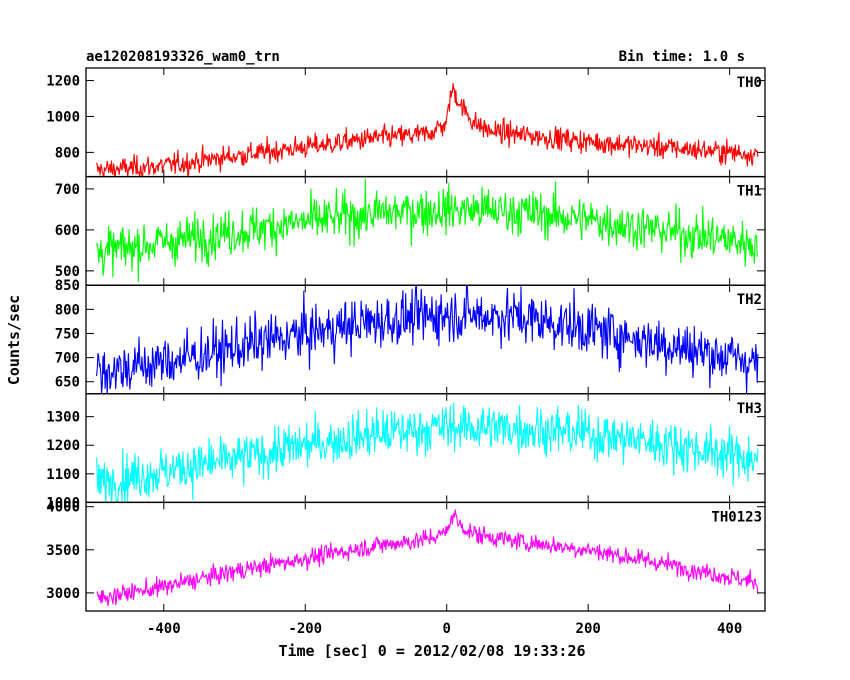 This screenshot has height=680, width=850. I want to click on panel-label-th3: TH3, so click(749, 409).